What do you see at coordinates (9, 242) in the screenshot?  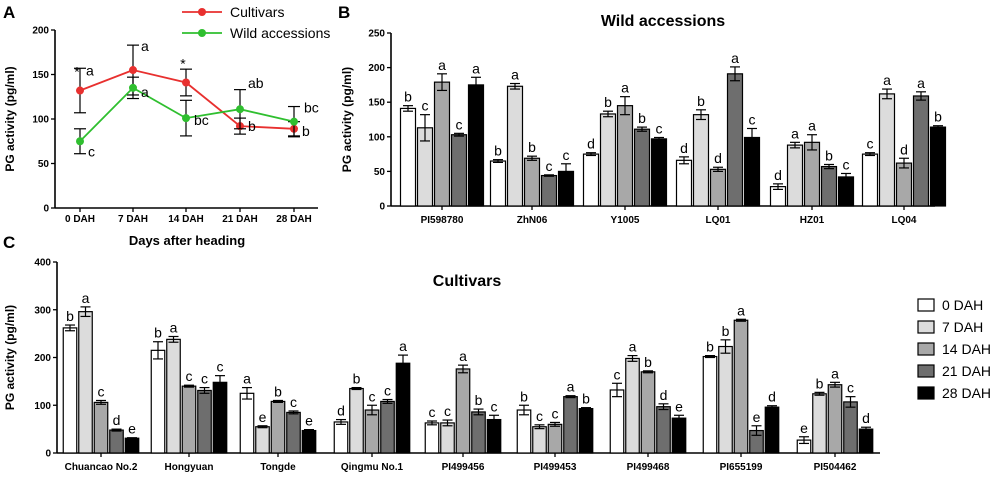 I see `panel-label-c: C` at bounding box center [9, 242].